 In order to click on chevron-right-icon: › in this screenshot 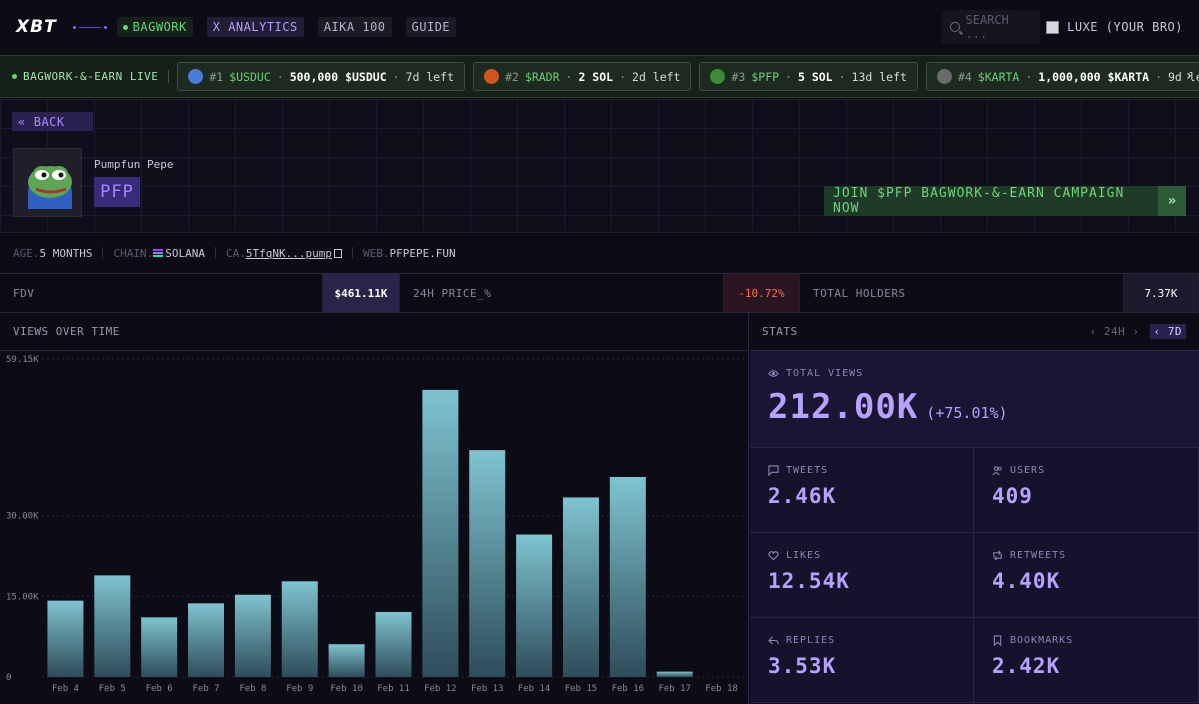, I will do `click(1188, 76)`.